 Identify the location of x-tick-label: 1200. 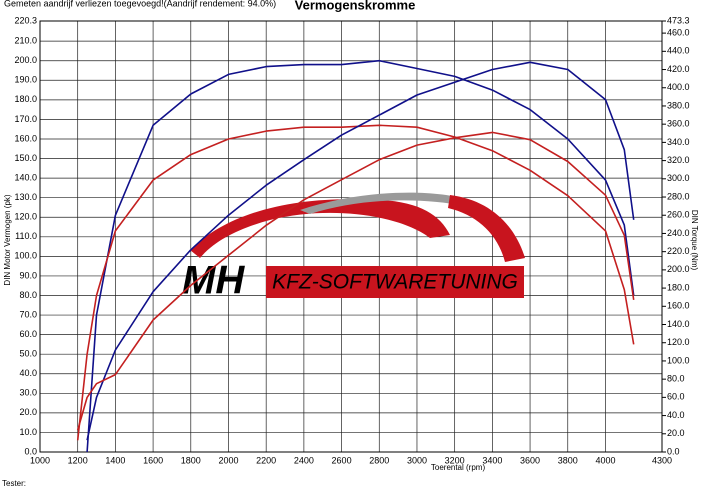
(78, 460).